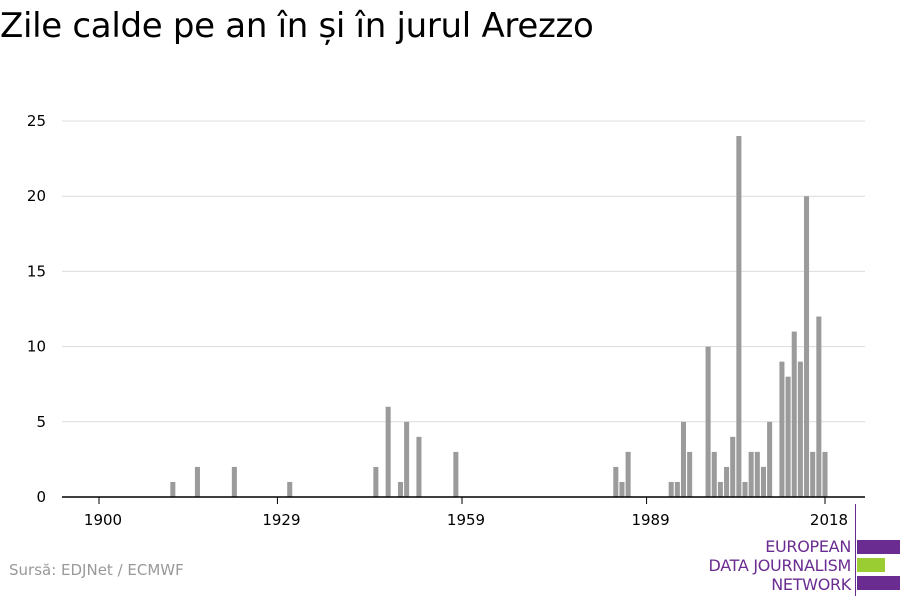 This screenshot has height=600, width=900. I want to click on y-tick-label: 10, so click(36, 347).